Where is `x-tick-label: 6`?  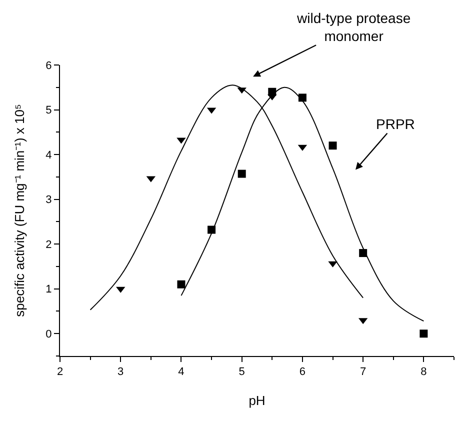 x-tick-label: 6 is located at coordinates (302, 372).